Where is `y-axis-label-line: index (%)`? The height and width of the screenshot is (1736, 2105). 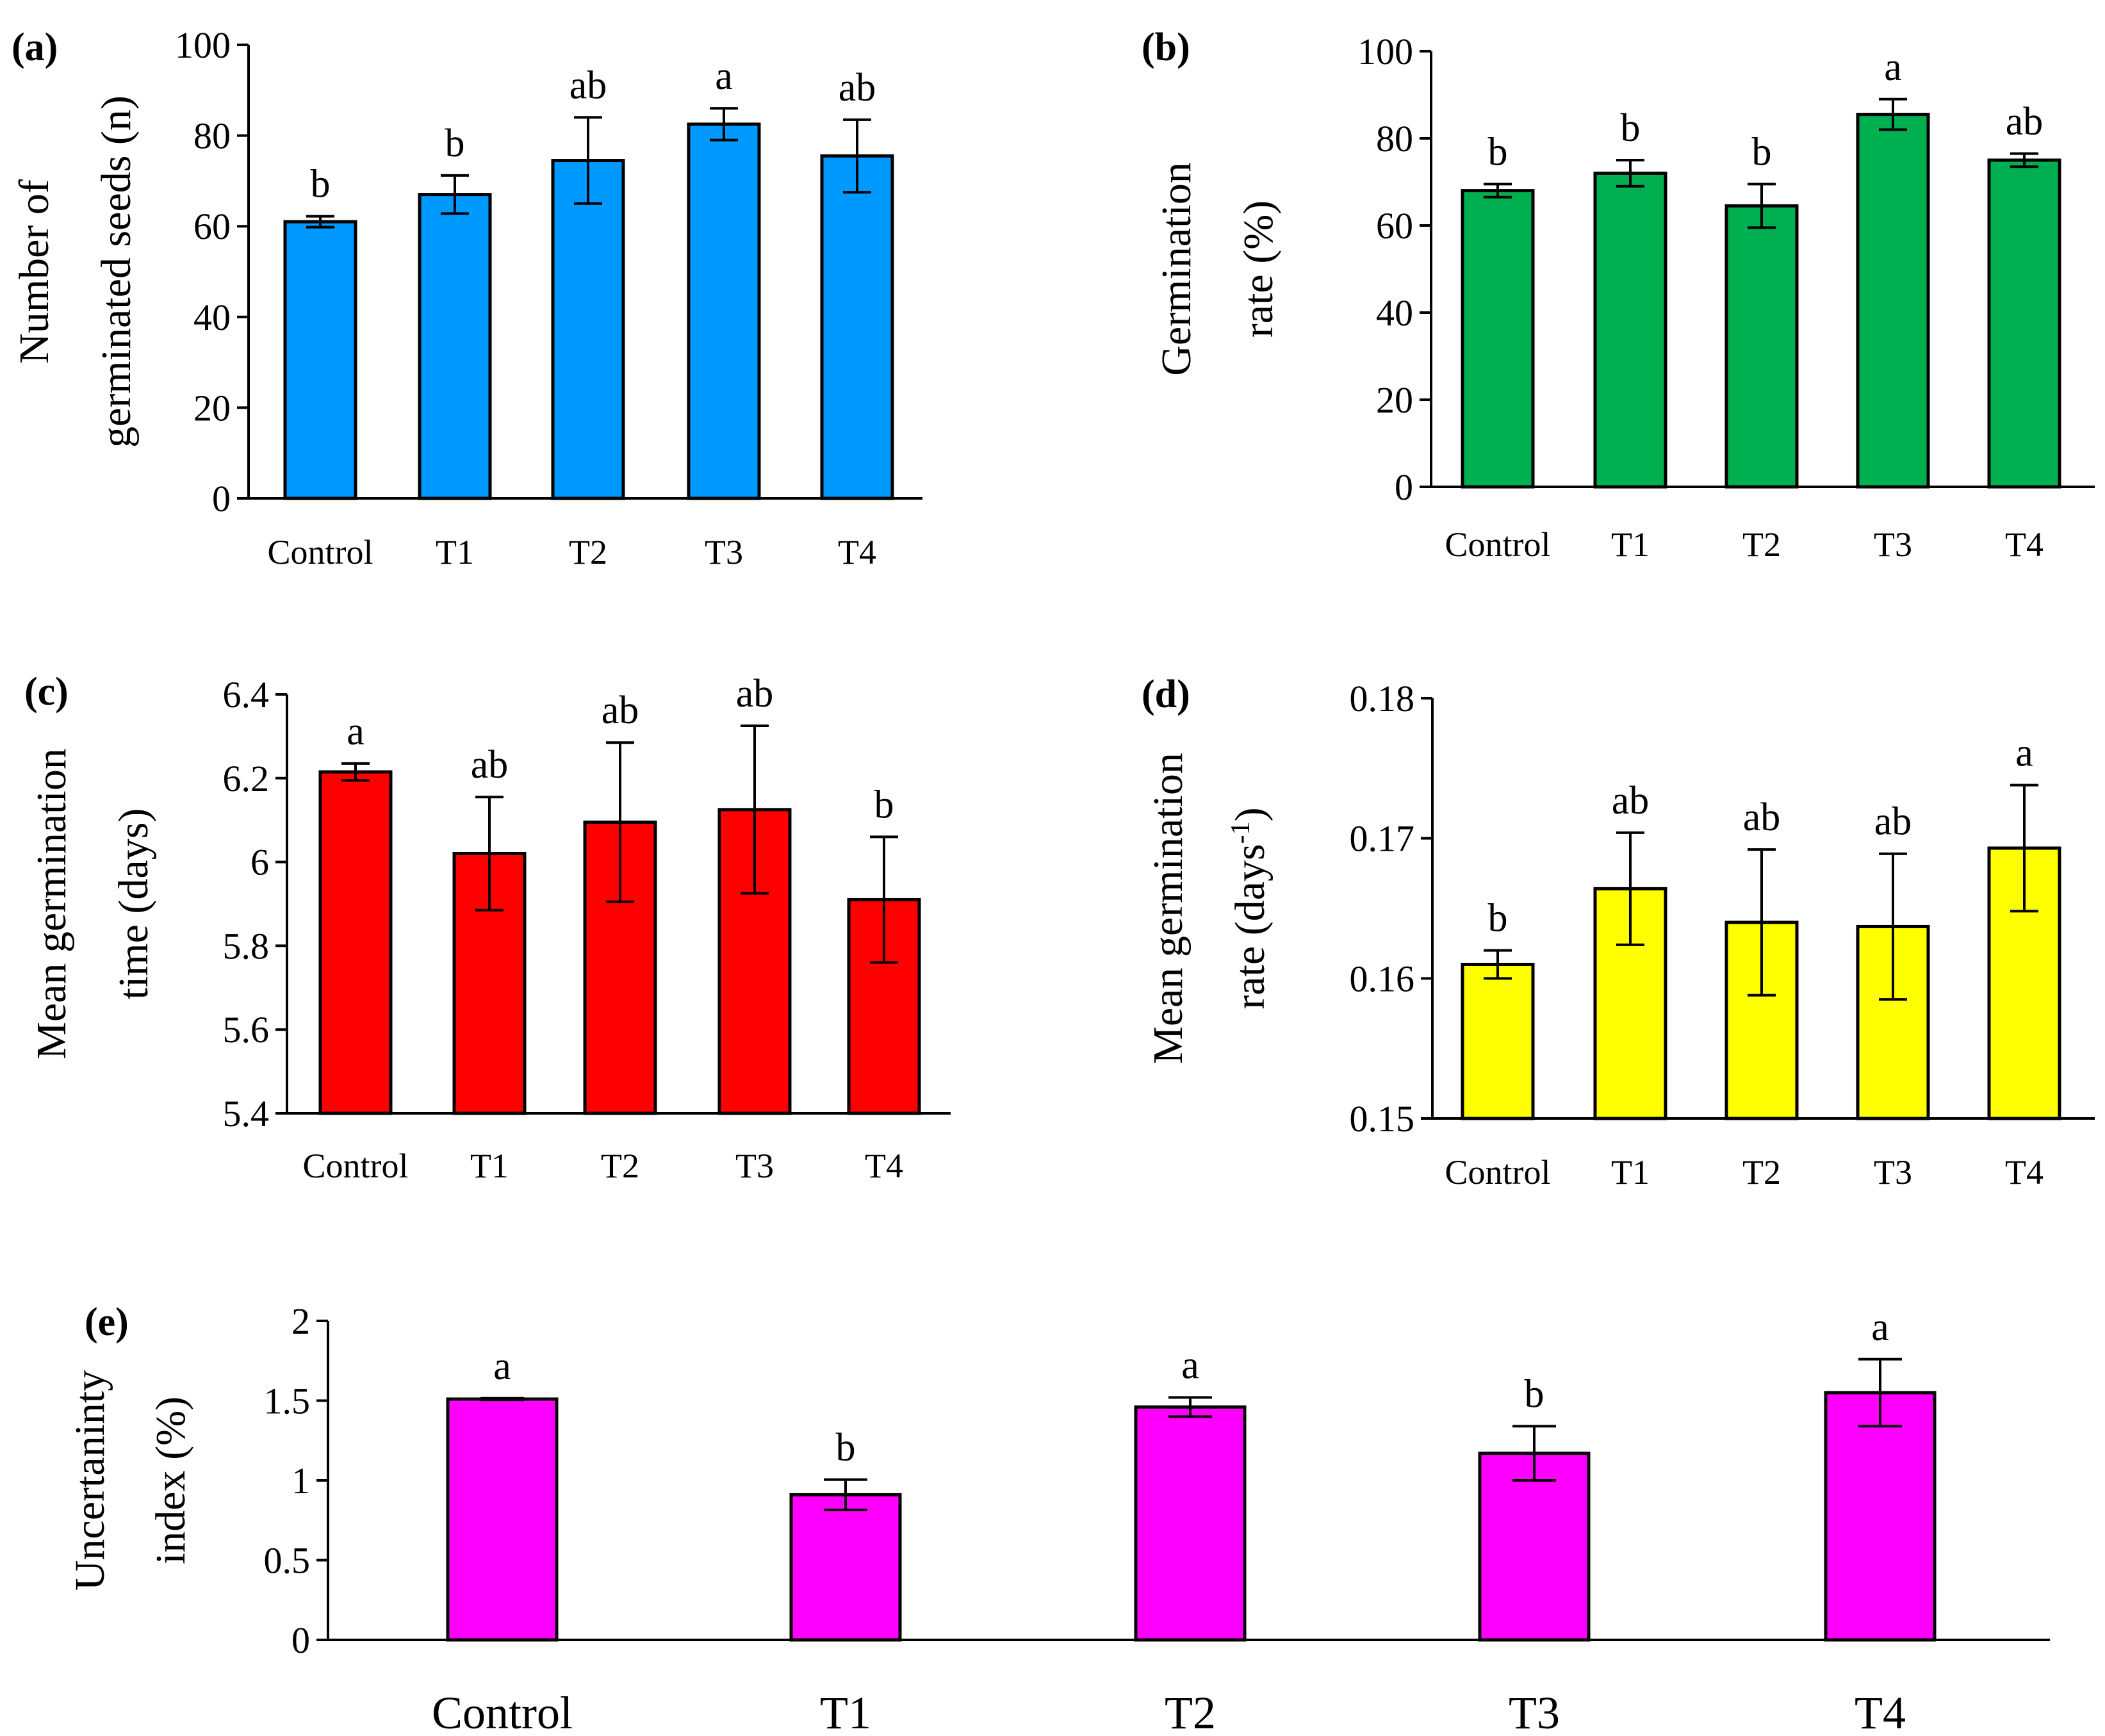 y-axis-label-line: index (%) is located at coordinates (170, 1480).